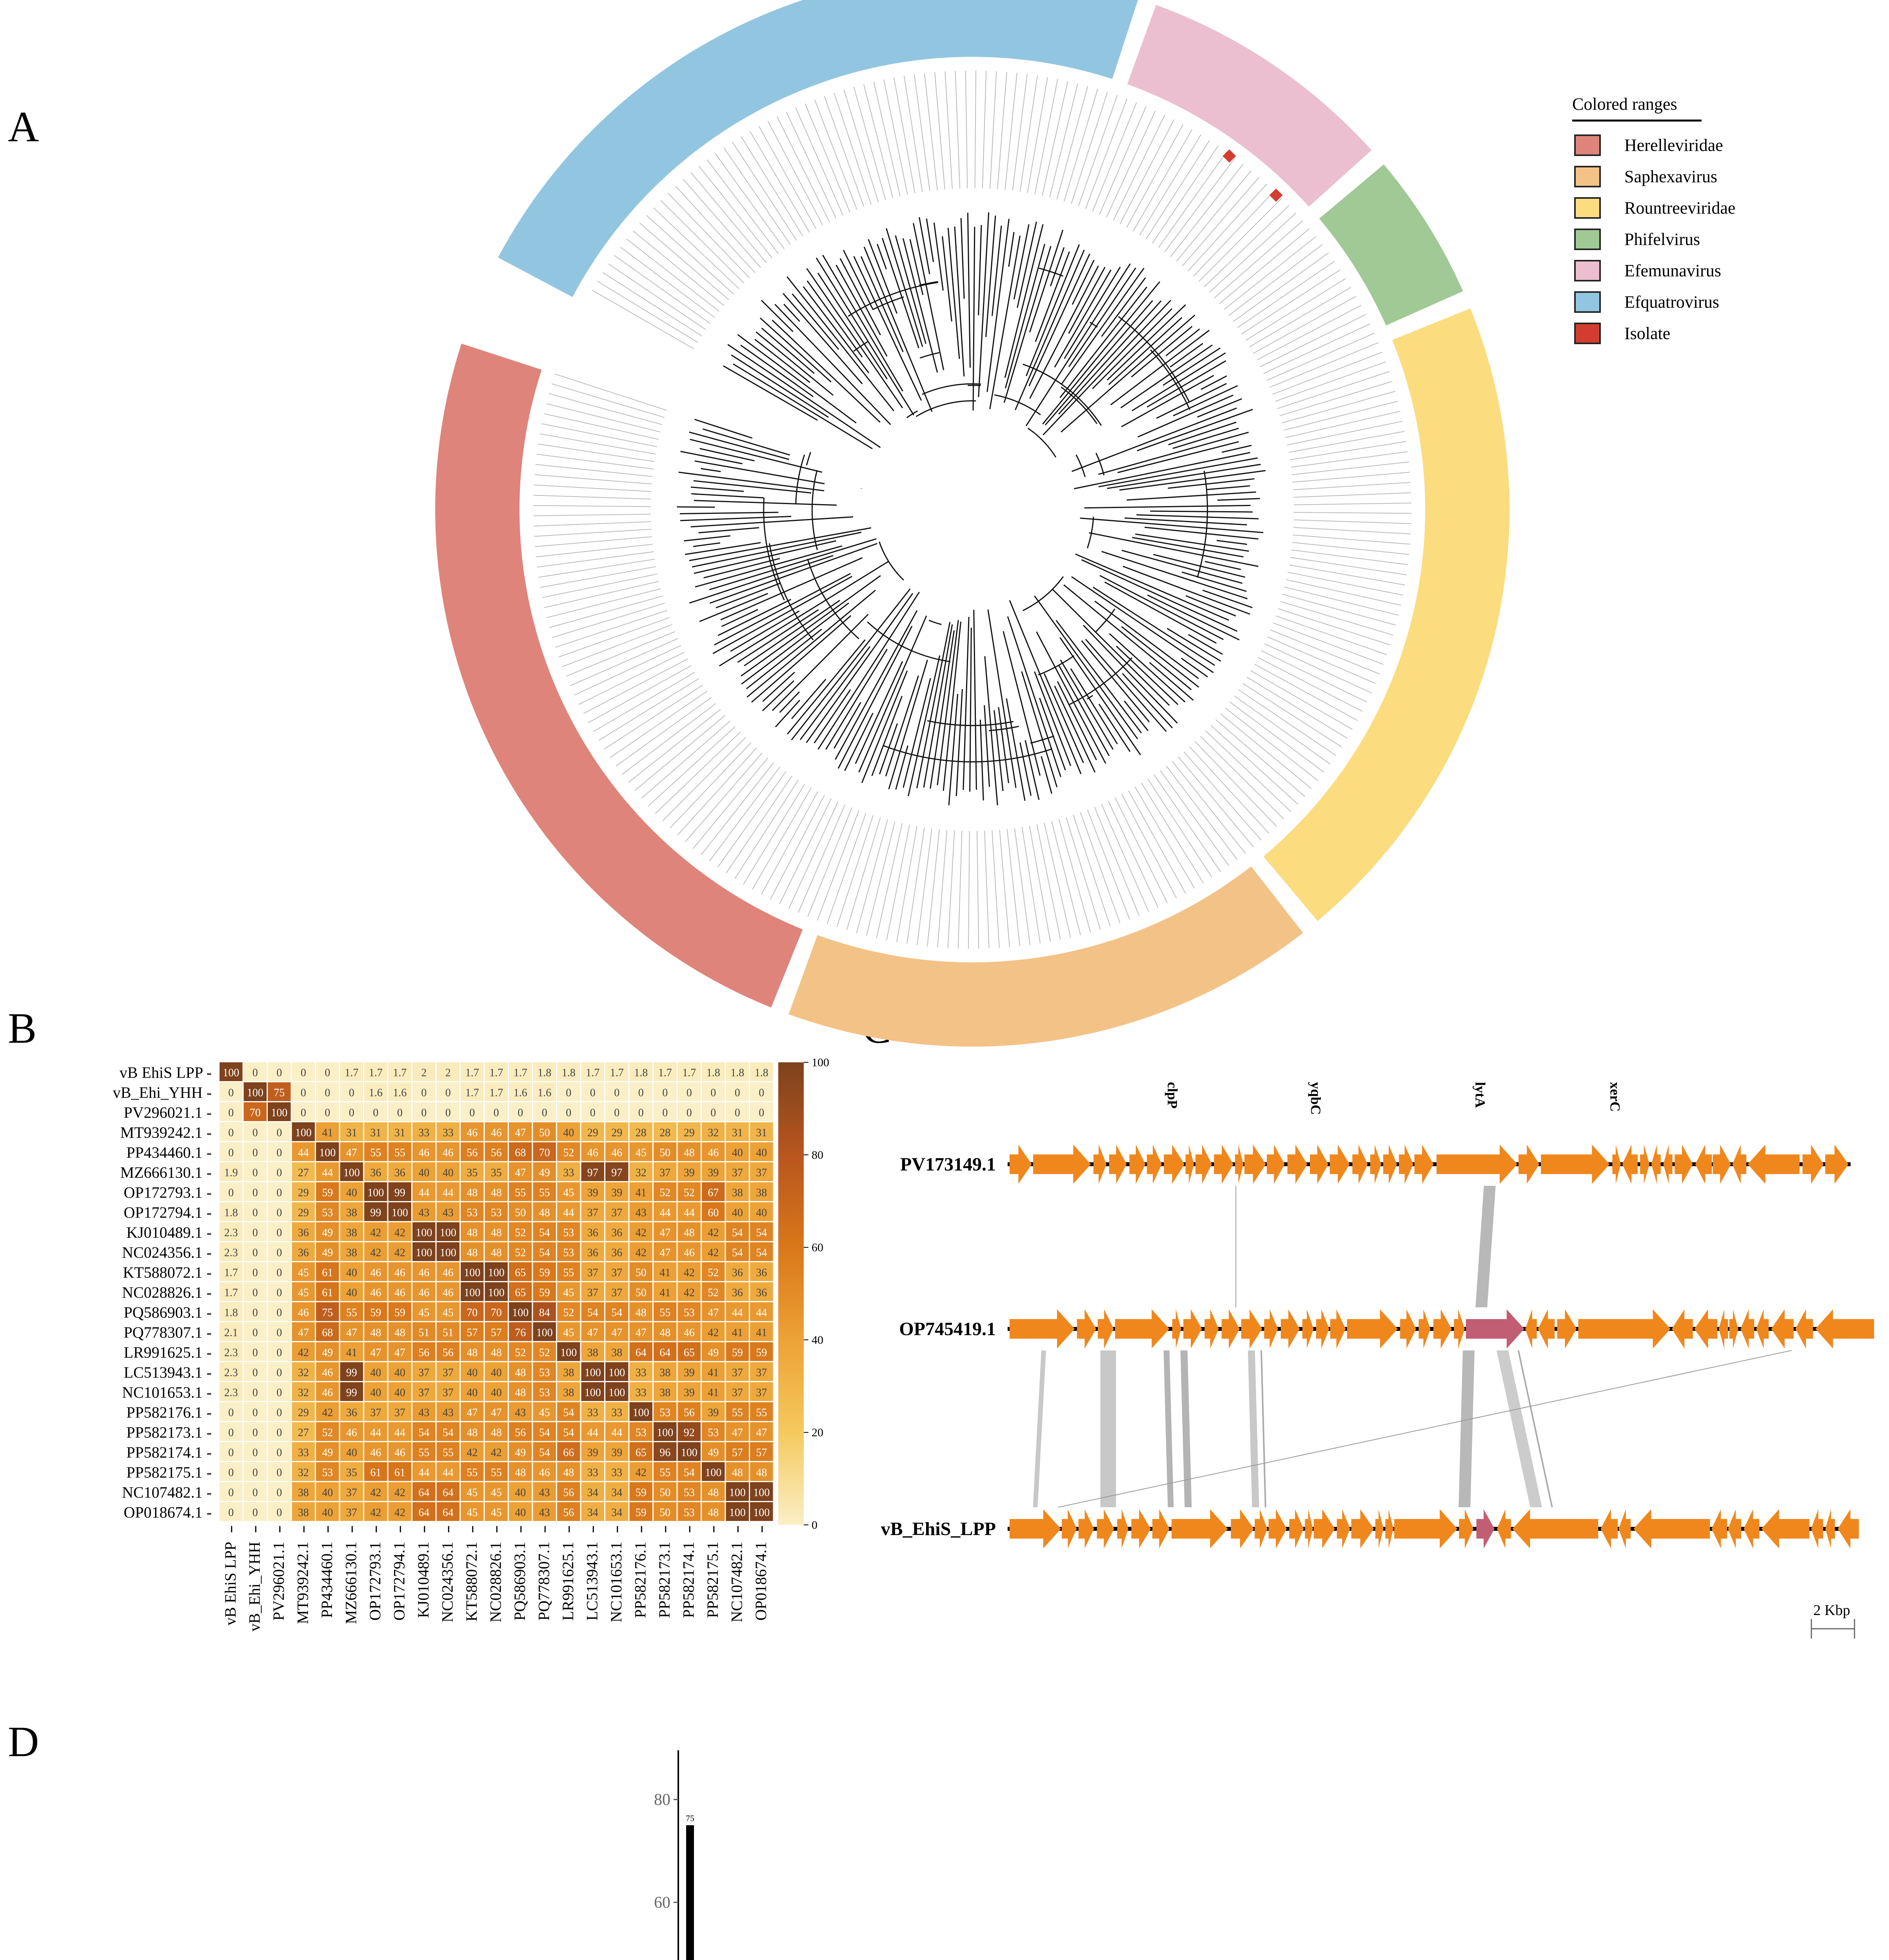  What do you see at coordinates (1004, 728) in the screenshot?
I see `tree-arc-branch` at bounding box center [1004, 728].